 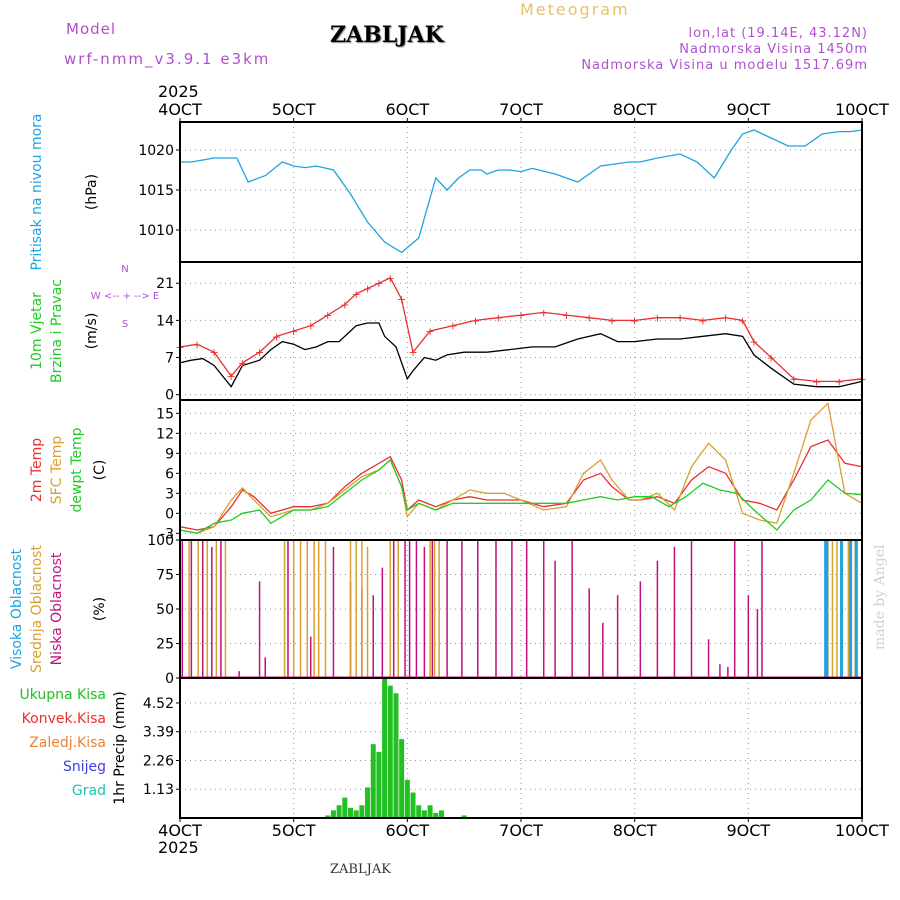 I want to click on year-bottom: 2025, so click(x=178, y=847).